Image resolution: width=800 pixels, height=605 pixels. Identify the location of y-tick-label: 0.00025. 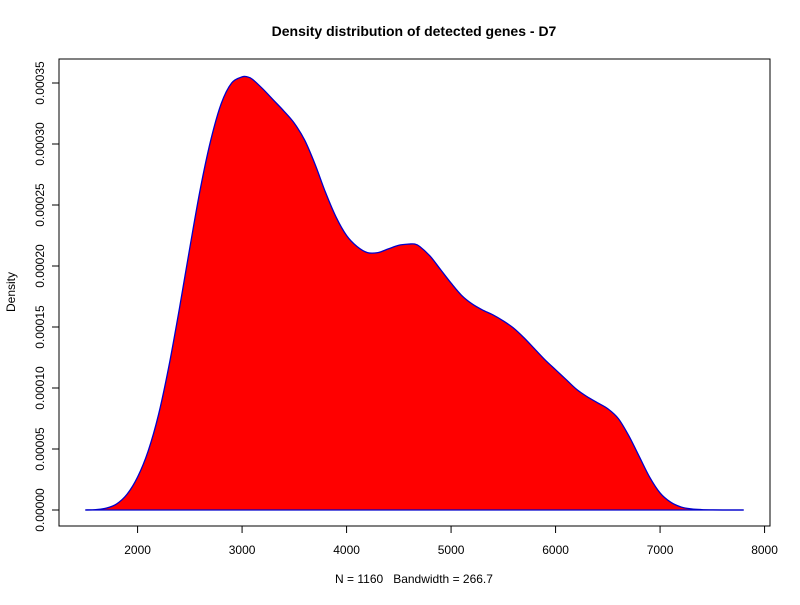
(40, 205).